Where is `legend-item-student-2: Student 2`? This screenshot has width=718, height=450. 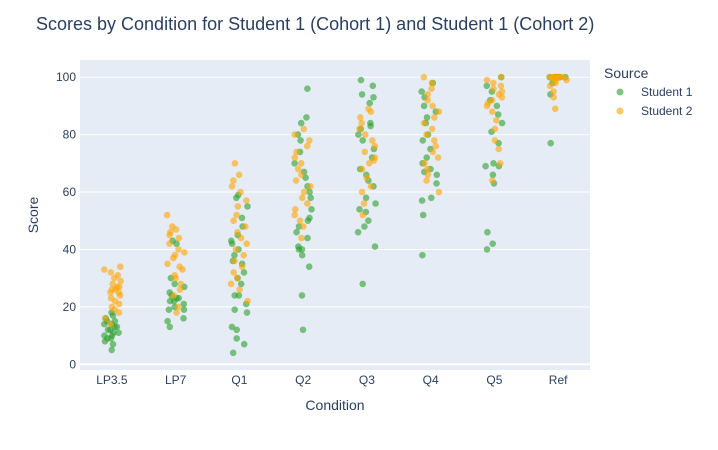 legend-item-student-2: Student 2 is located at coordinates (654, 111).